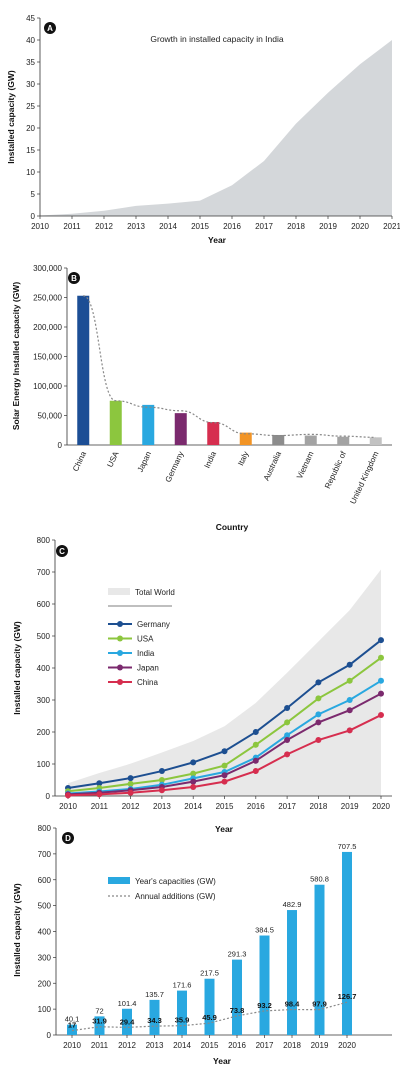 Image resolution: width=400 pixels, height=1068 pixels. What do you see at coordinates (292, 1045) in the screenshot?
I see `d-x-tick-label: 2018` at bounding box center [292, 1045].